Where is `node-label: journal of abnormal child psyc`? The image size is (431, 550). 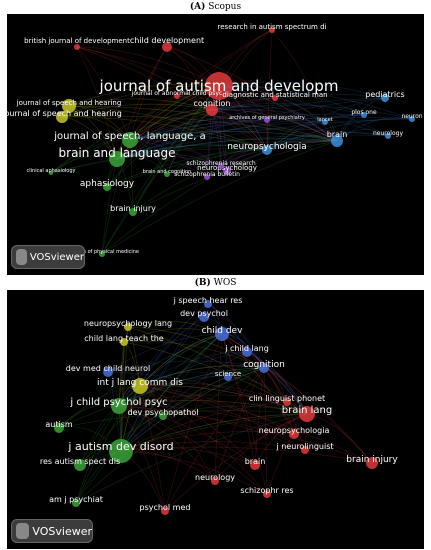
node-label: journal of abnormal child psyc is located at coordinates (177, 93).